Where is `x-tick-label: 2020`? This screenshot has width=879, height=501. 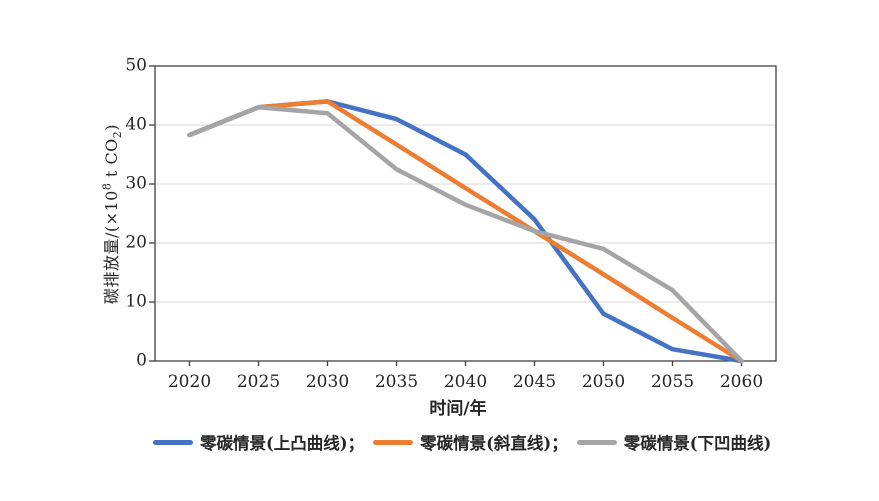 x-tick-label: 2020 is located at coordinates (189, 382).